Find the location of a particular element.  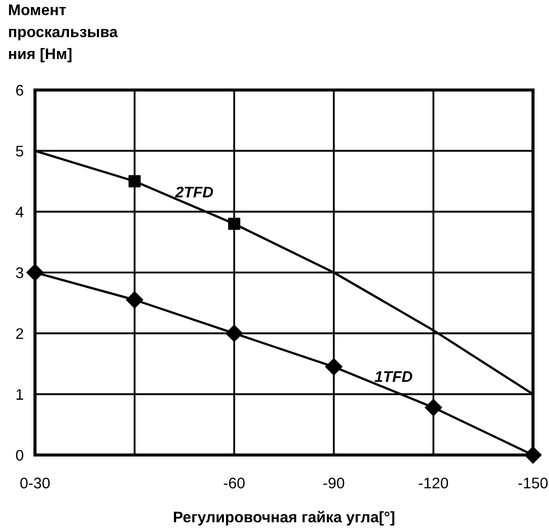

y-tick-label: 0 is located at coordinates (20, 455).